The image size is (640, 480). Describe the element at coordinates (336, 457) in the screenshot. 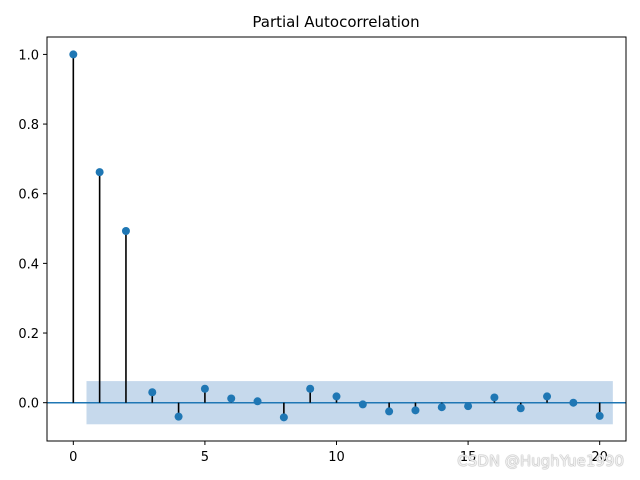

I see `x-tick-label: 10` at that location.